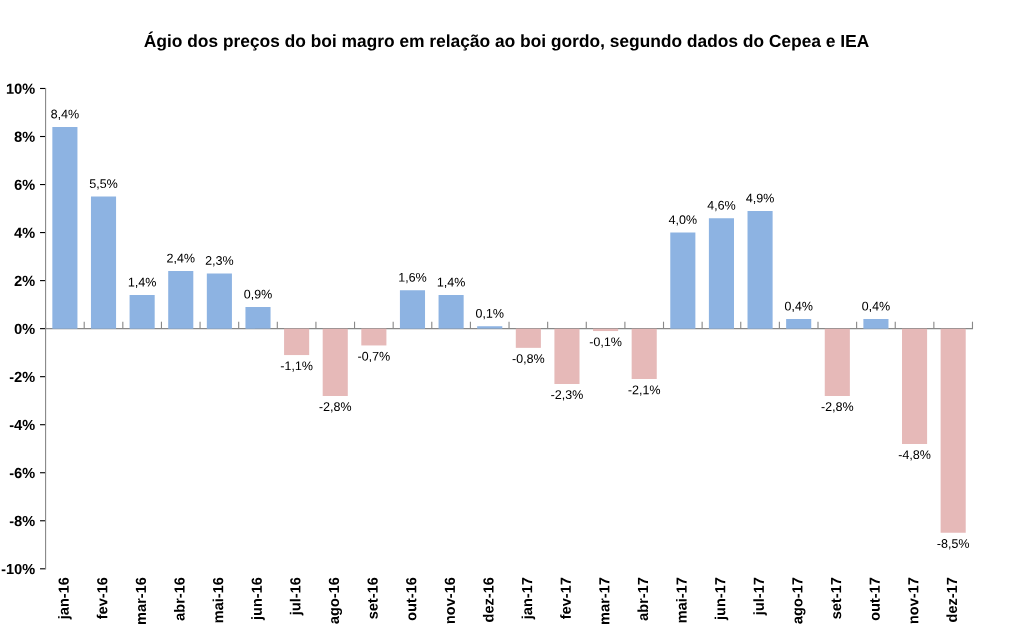 This screenshot has width=1013, height=632. What do you see at coordinates (22, 425) in the screenshot?
I see `y-tick-label: -4%` at bounding box center [22, 425].